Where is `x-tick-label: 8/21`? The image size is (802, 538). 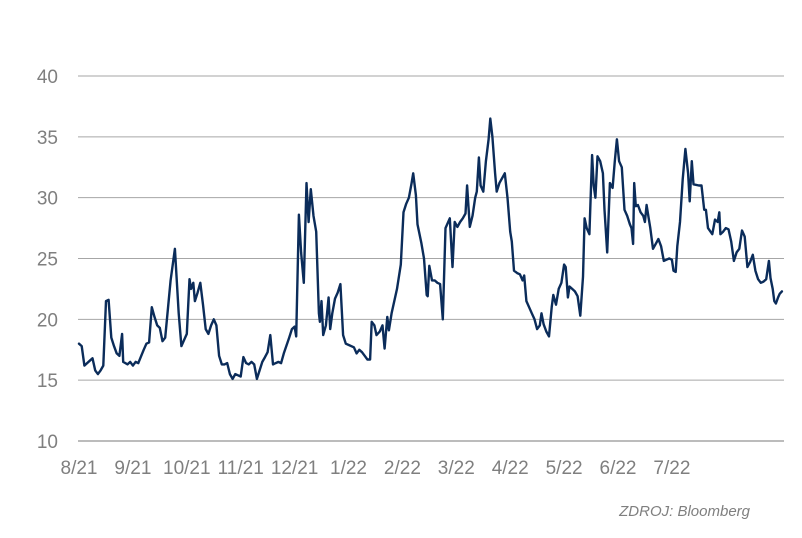 x-tick-label: 8/21 is located at coordinates (79, 468).